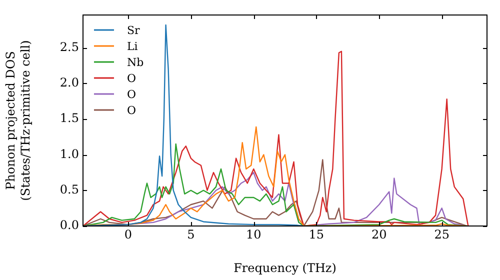 Image resolution: width=500 pixels, height=280 pixels. What do you see at coordinates (69, 83) in the screenshot?
I see `y-tick-label: 2.0` at bounding box center [69, 83].